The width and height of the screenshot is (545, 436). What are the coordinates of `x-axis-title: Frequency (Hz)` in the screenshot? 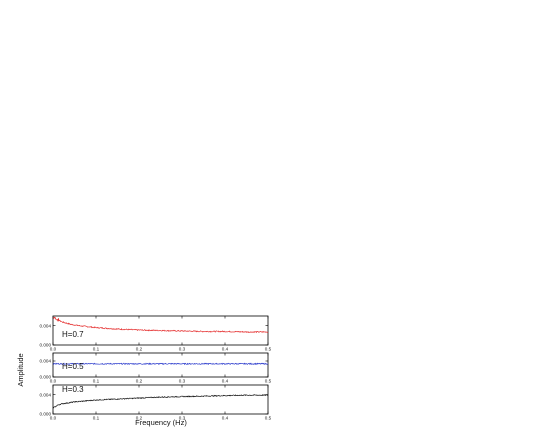 It's located at (161, 422).